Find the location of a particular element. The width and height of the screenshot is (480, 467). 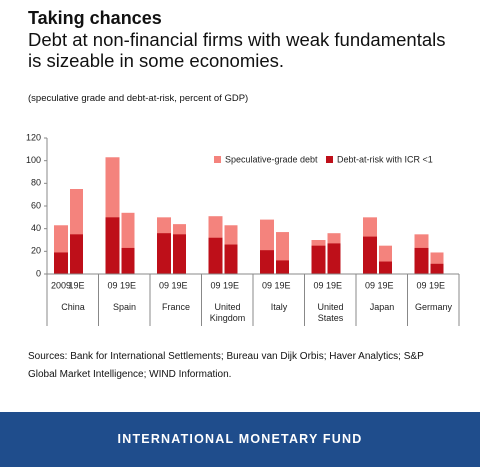

y-tick-label: 60 is located at coordinates (36, 205).